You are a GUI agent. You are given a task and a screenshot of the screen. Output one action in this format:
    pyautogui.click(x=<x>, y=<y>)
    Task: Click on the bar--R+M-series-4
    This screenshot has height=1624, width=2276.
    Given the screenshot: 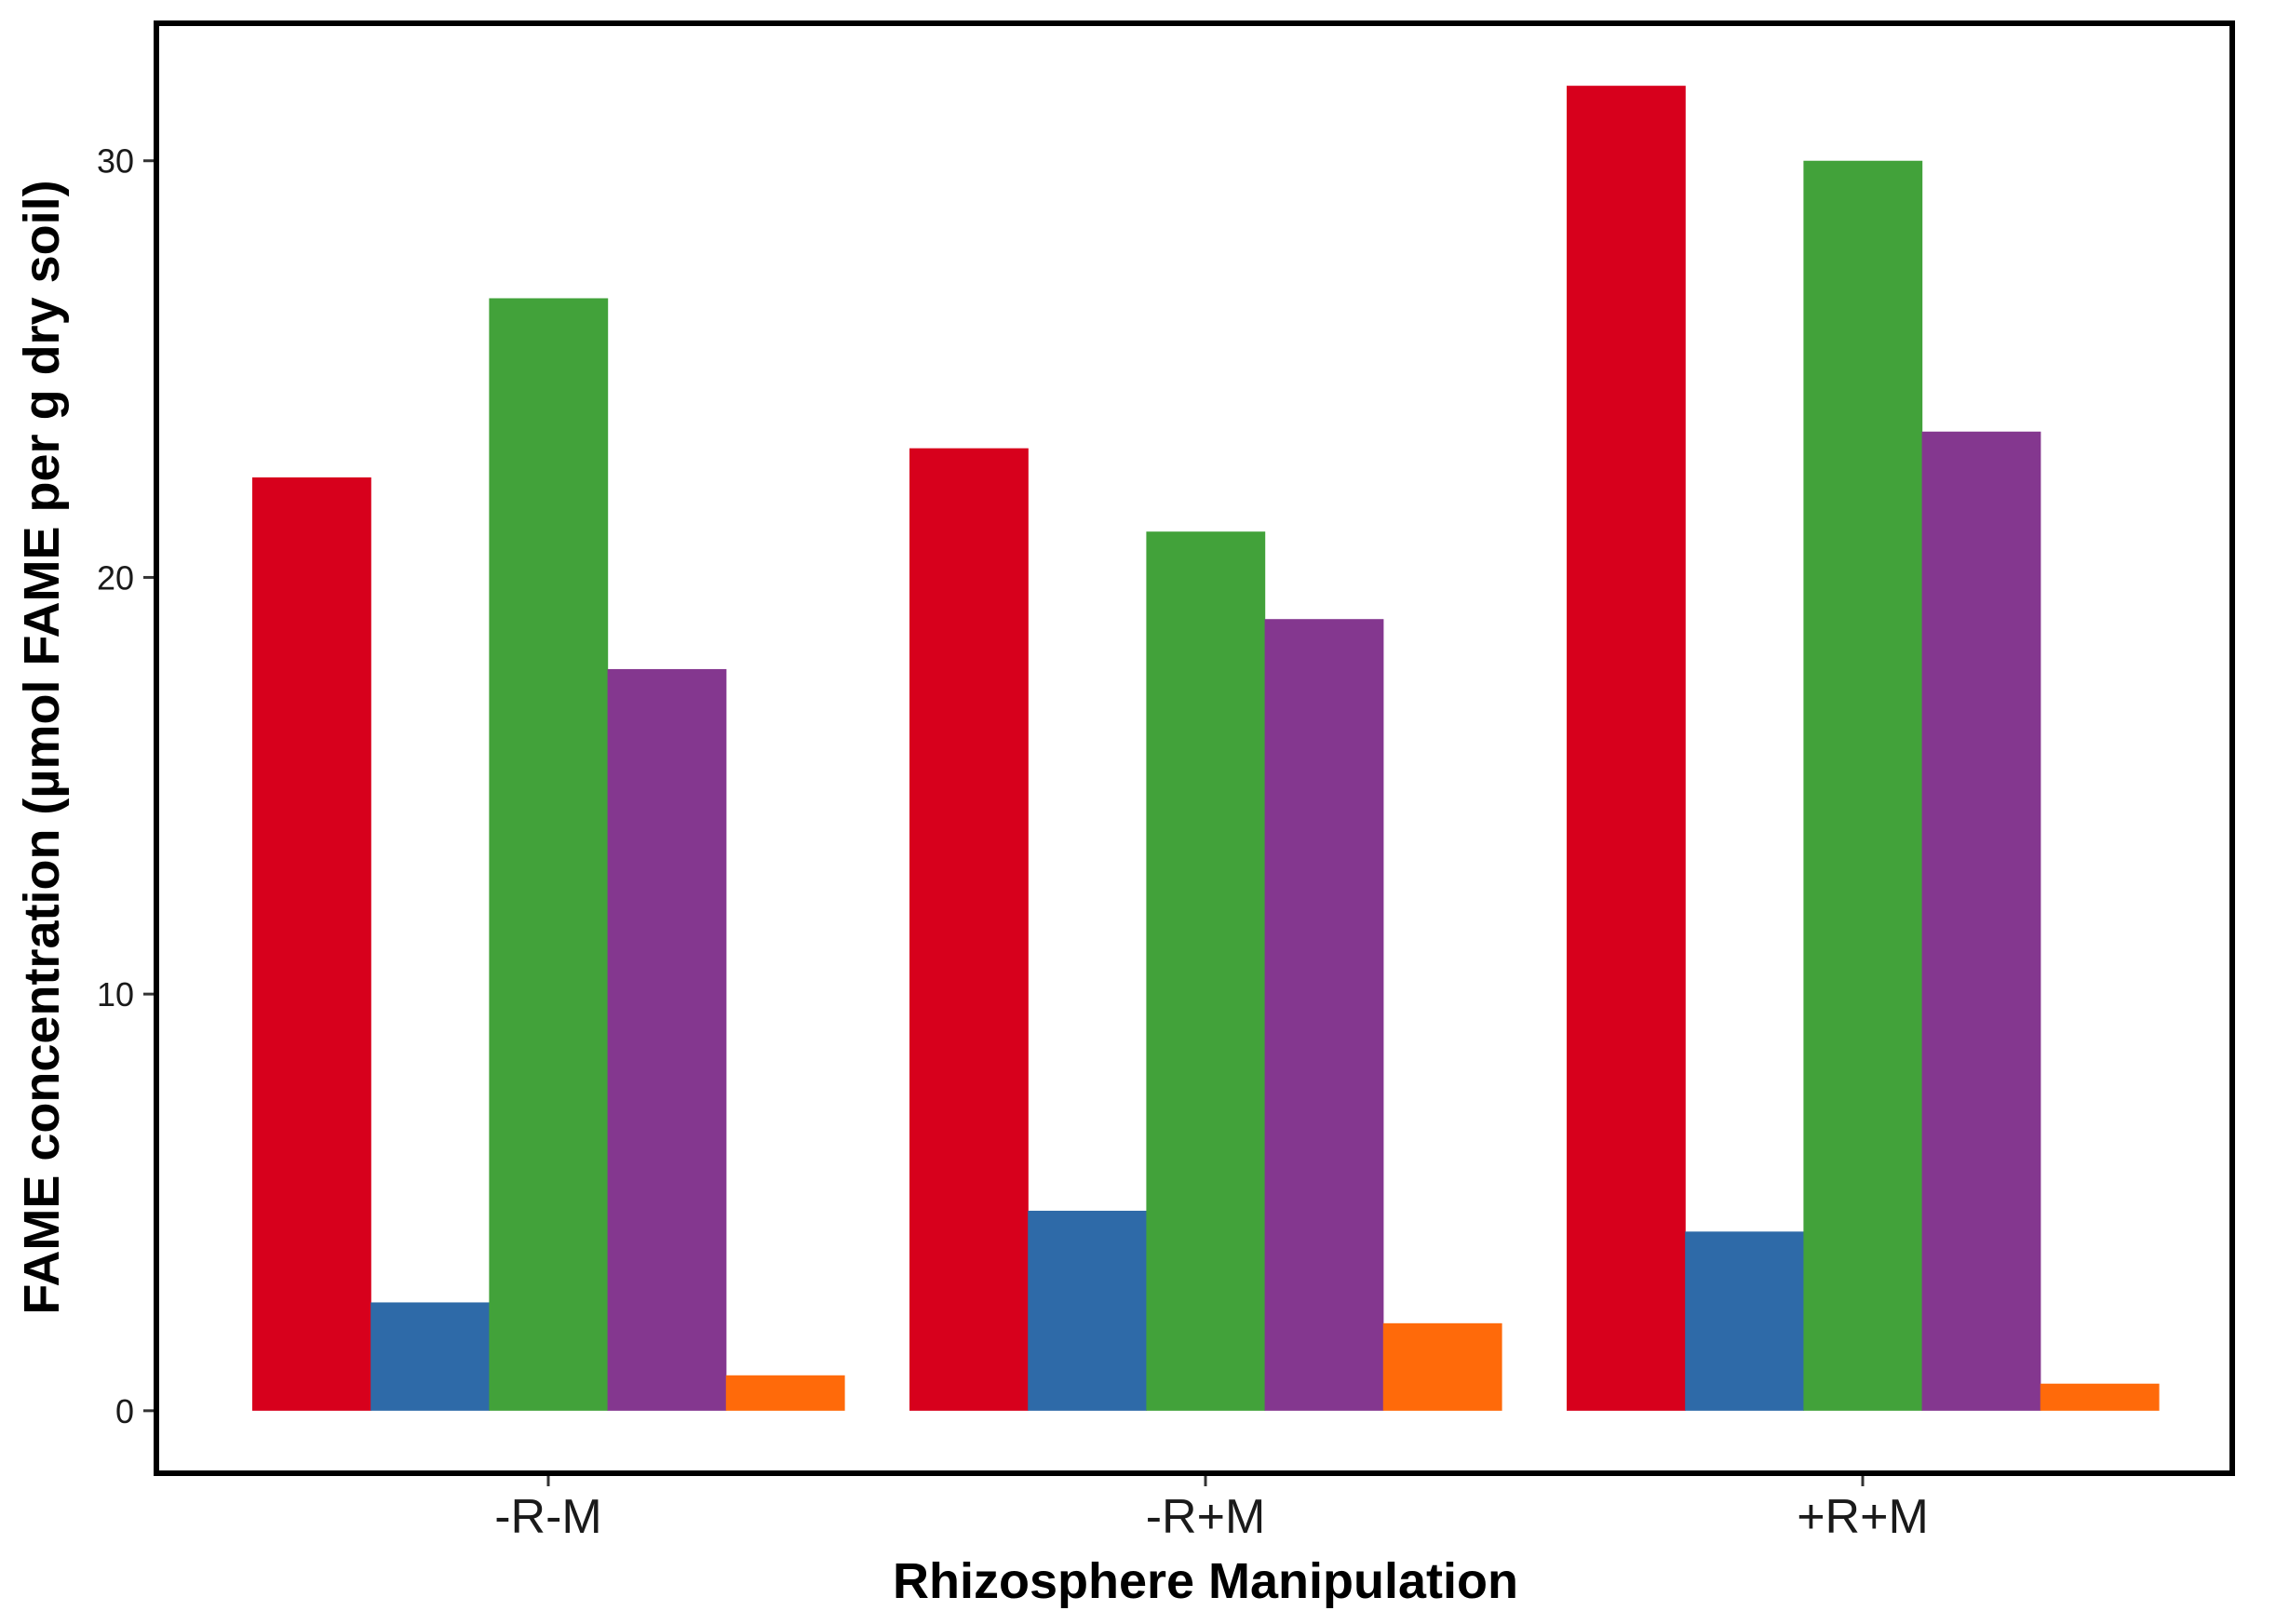 What is the action you would take?
    pyautogui.click(x=1324, y=1015)
    